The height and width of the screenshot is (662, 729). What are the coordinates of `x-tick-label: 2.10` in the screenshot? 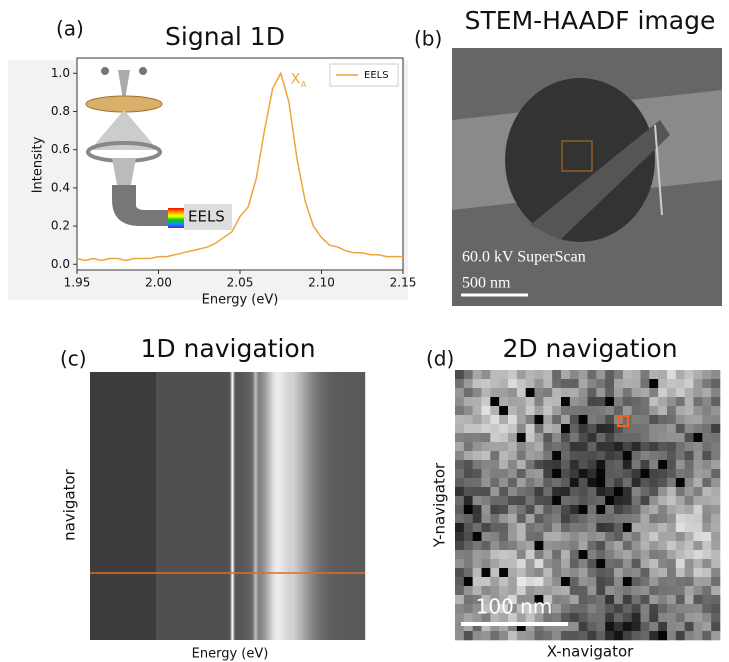 It's located at (321, 283).